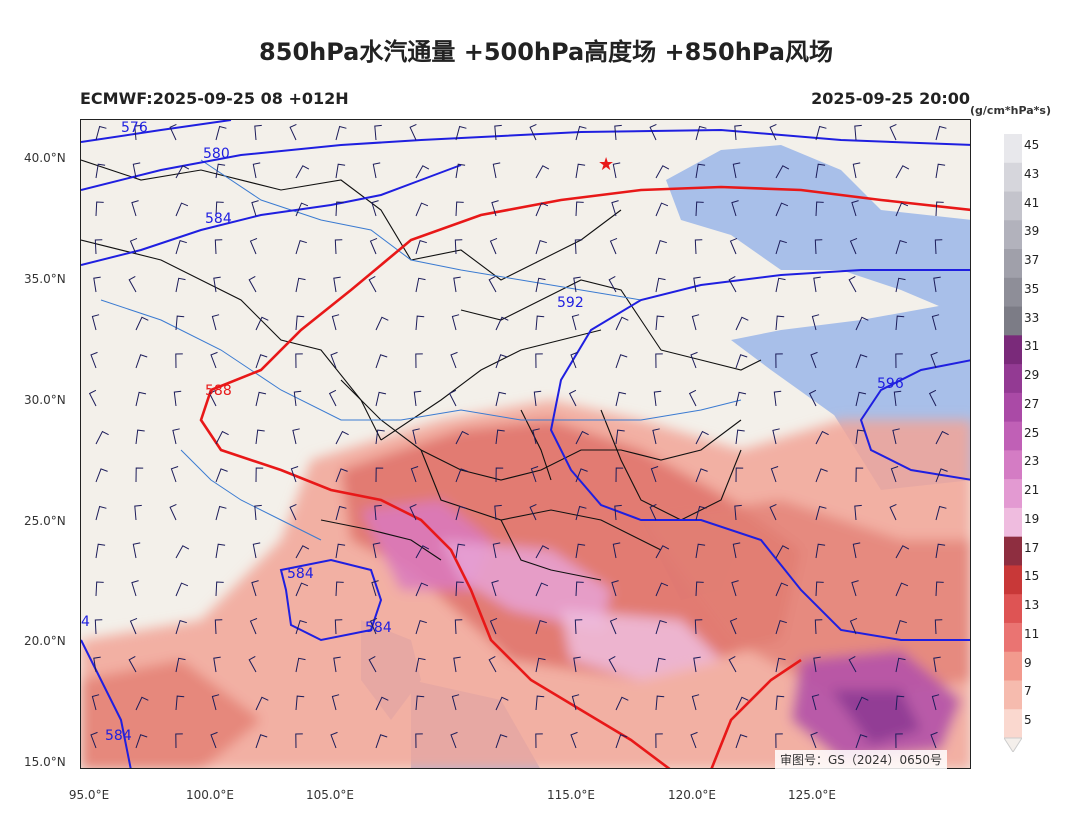 This screenshot has height=819, width=1092. I want to click on contour-label-edge: 4, so click(85, 622).